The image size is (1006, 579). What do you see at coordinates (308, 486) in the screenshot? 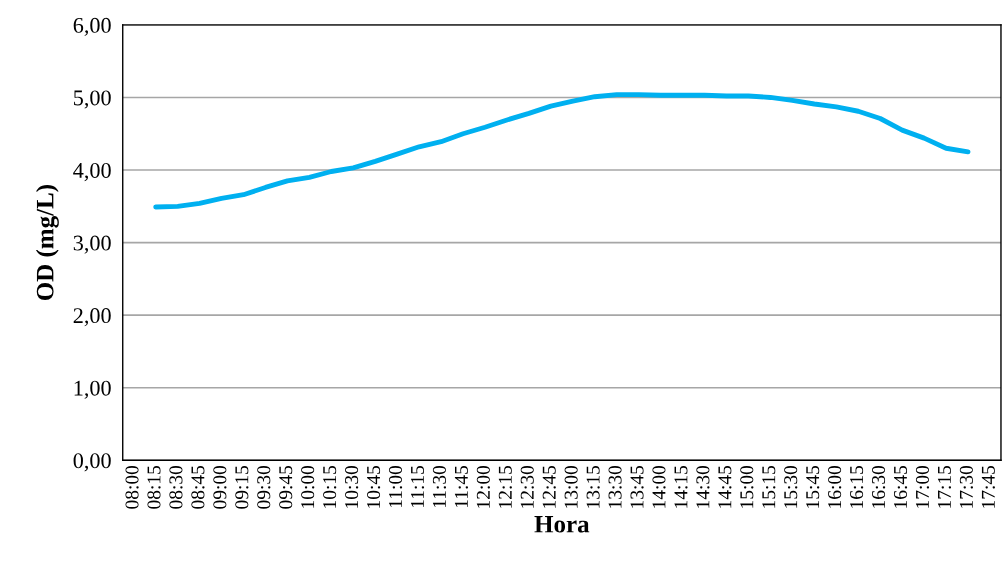
I see `x-tick-label: 10:00` at bounding box center [308, 486].